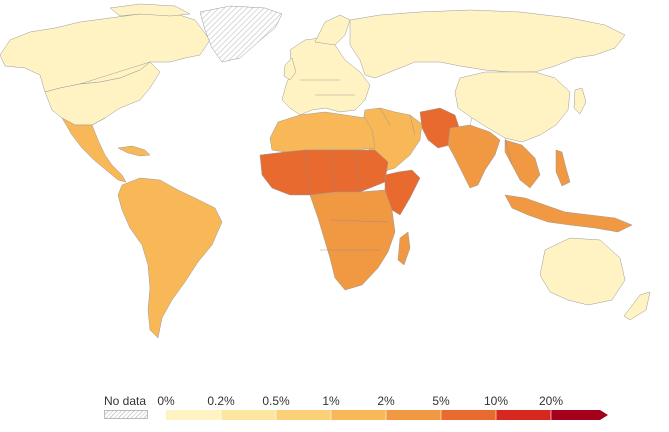 The height and width of the screenshot is (432, 669). I want to click on legend-tick-label: 0.5%, so click(276, 401).